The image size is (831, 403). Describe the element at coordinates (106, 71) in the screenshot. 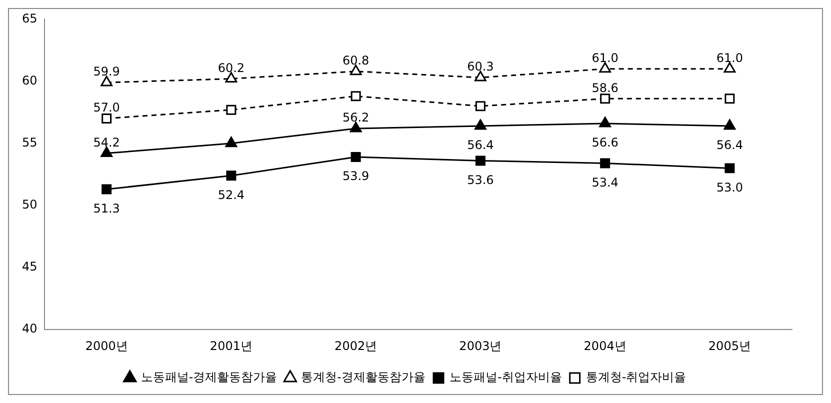

I see `data-label: 59.9` at that location.